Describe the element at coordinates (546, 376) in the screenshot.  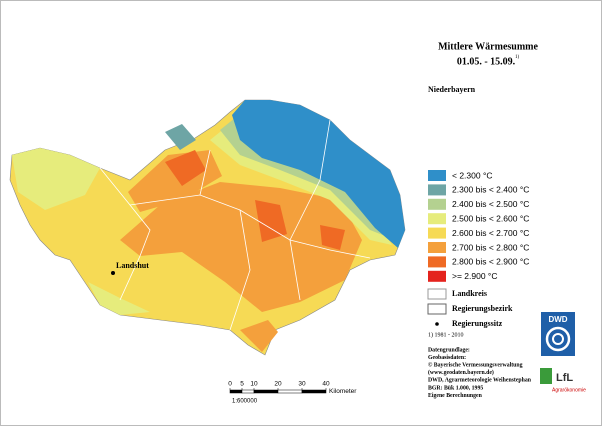
I see `lfl-icon` at that location.